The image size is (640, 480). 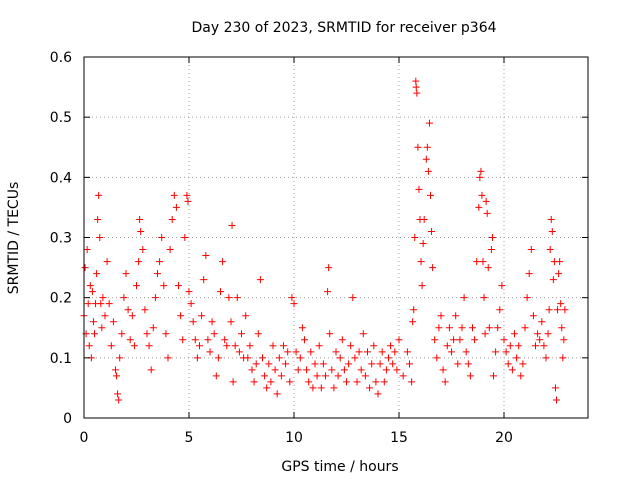 I want to click on y-tick-label: 0.1, so click(x=61, y=359).